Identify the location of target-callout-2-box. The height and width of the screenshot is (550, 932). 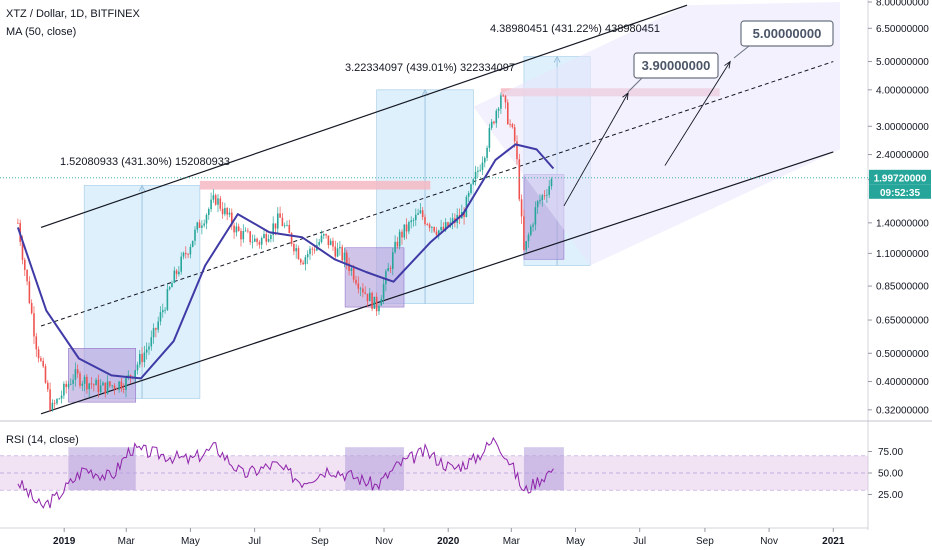
(787, 33).